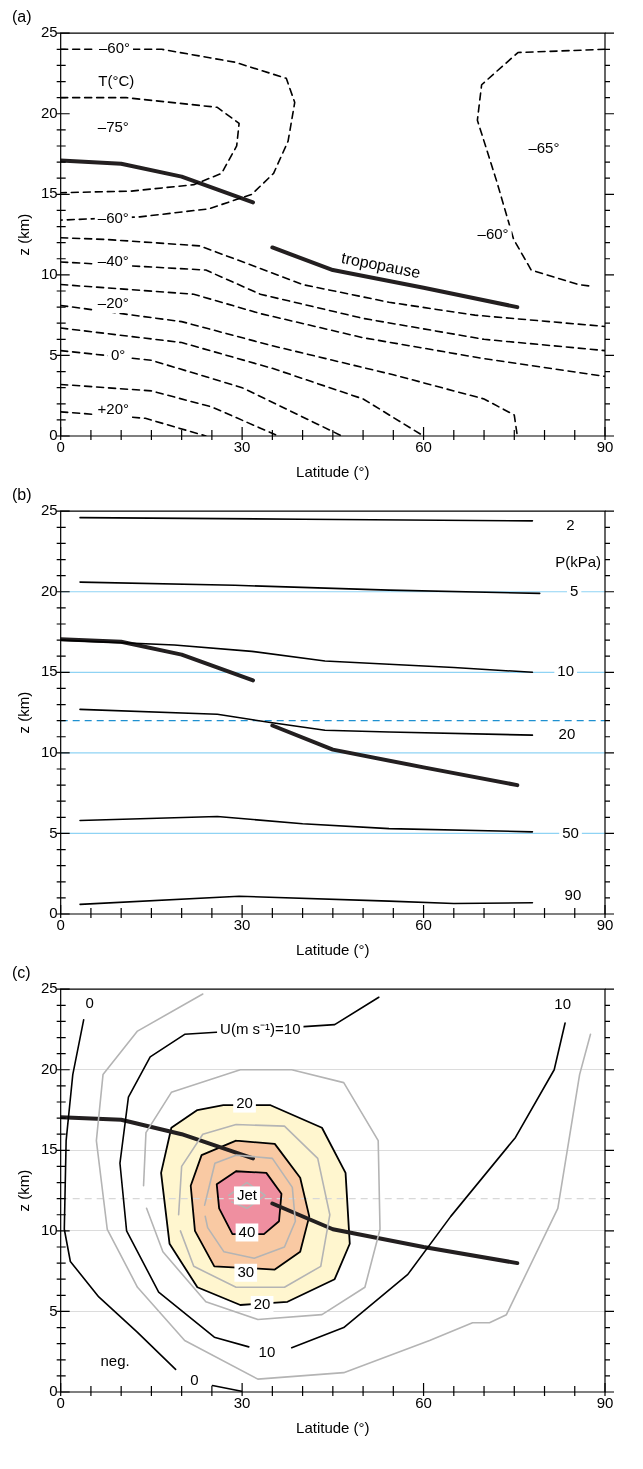 This screenshot has height=1469, width=643. Describe the element at coordinates (247, 1231) in the screenshot. I see `annotation: 40` at that location.